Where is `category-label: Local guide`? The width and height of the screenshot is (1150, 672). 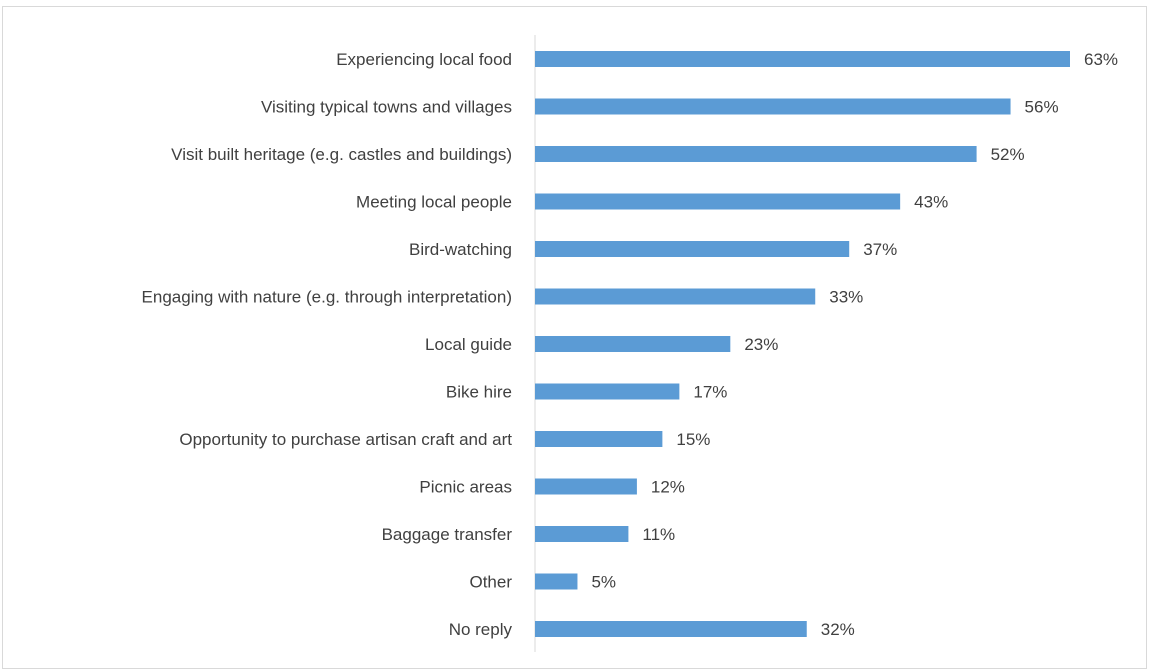
category-label: Local guide is located at coordinates (468, 344).